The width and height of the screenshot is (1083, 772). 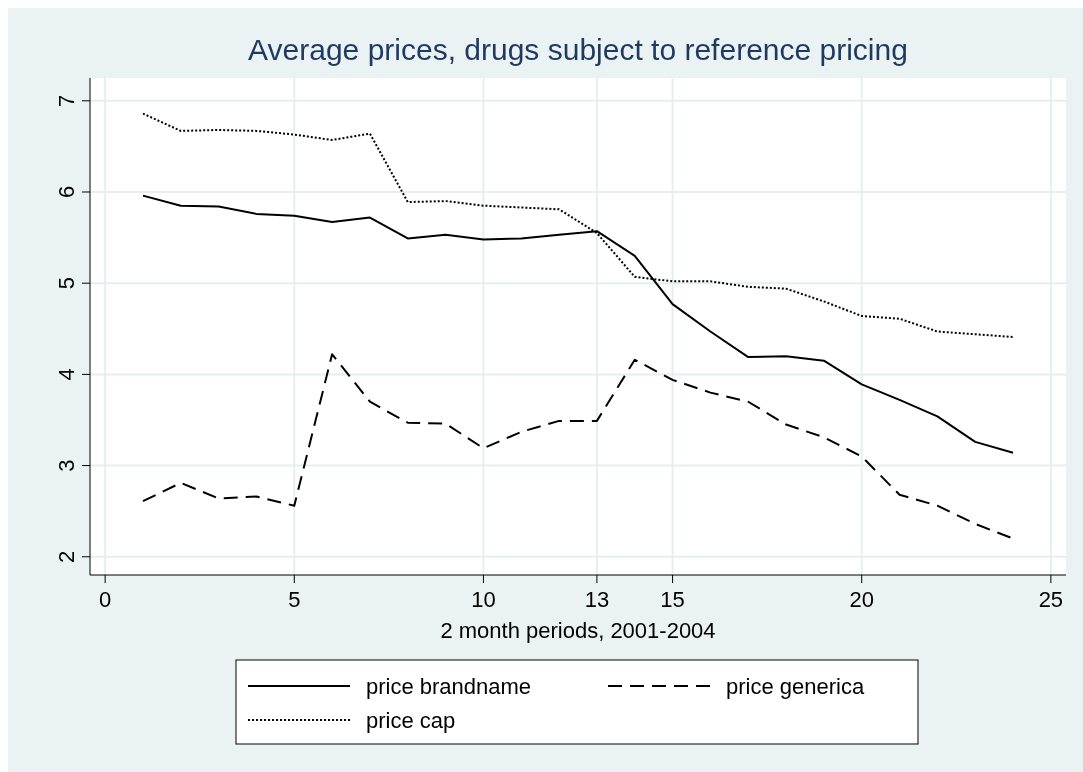 What do you see at coordinates (66, 100) in the screenshot?
I see `y-tick-label: 7` at bounding box center [66, 100].